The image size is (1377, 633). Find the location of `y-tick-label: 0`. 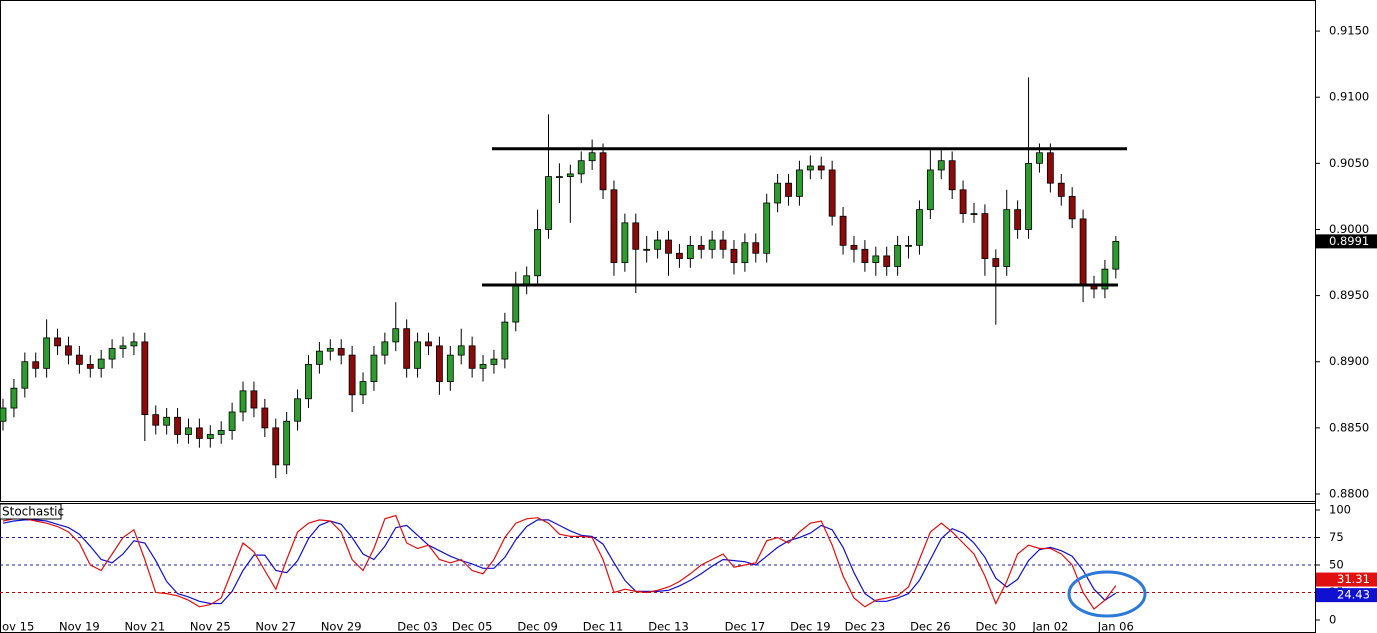

y-tick-label: 0 is located at coordinates (1332, 620).